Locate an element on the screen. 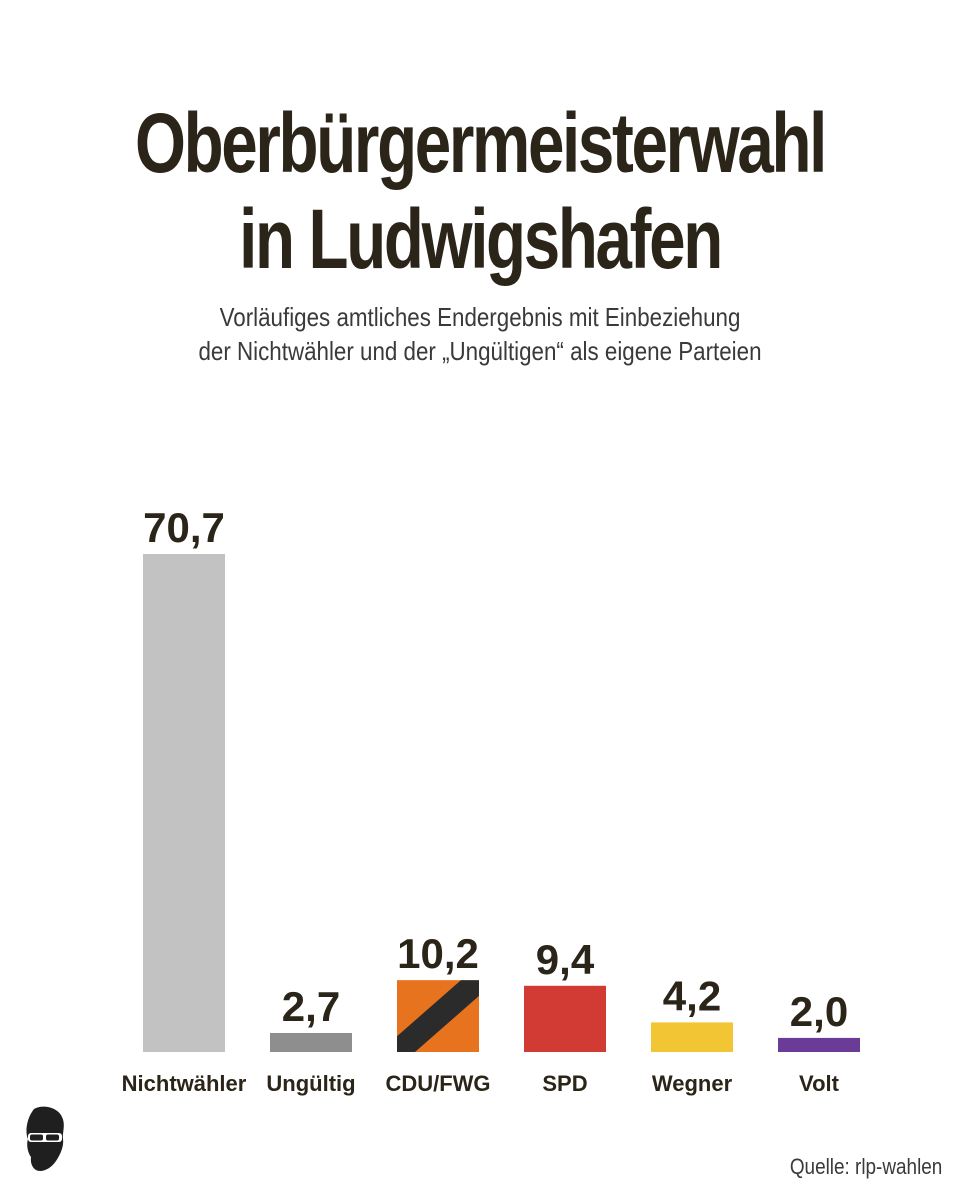 This screenshot has height=1200, width=960. category-label: Volt is located at coordinates (819, 1083).